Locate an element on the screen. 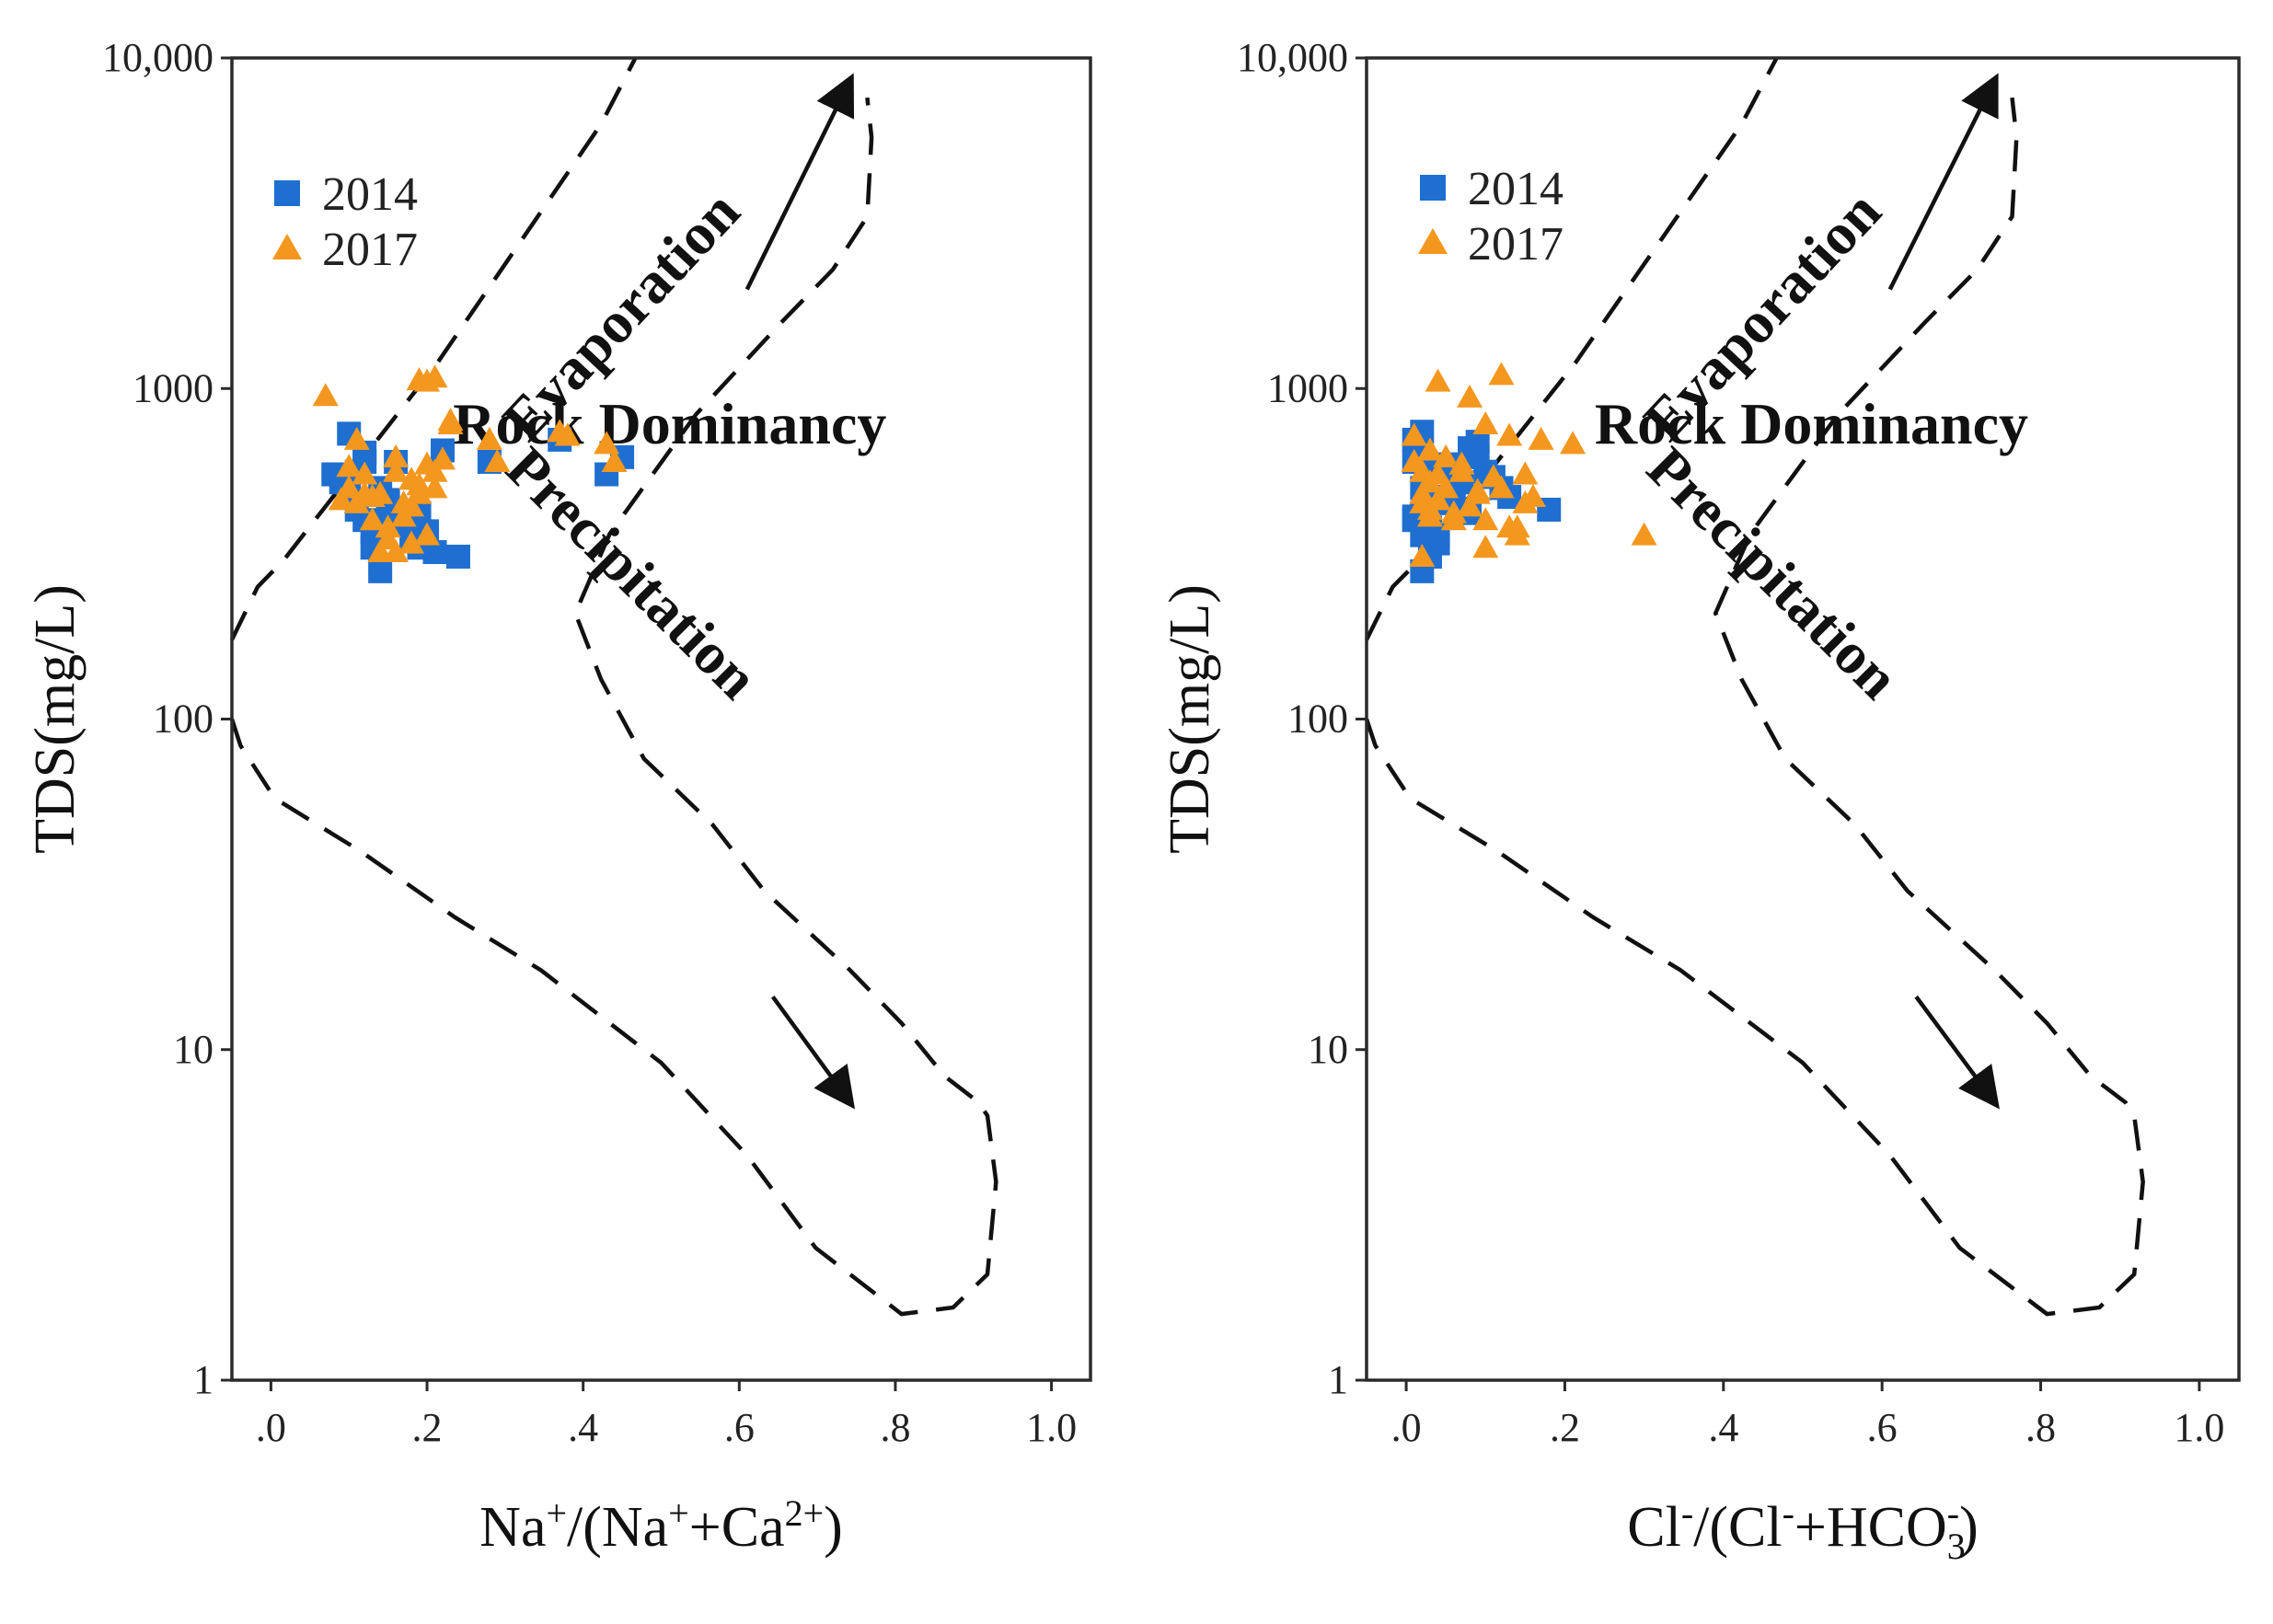 Image resolution: width=2273 pixels, height=1624 pixels. x-axis-title-part: +HCO is located at coordinates (1870, 1527).